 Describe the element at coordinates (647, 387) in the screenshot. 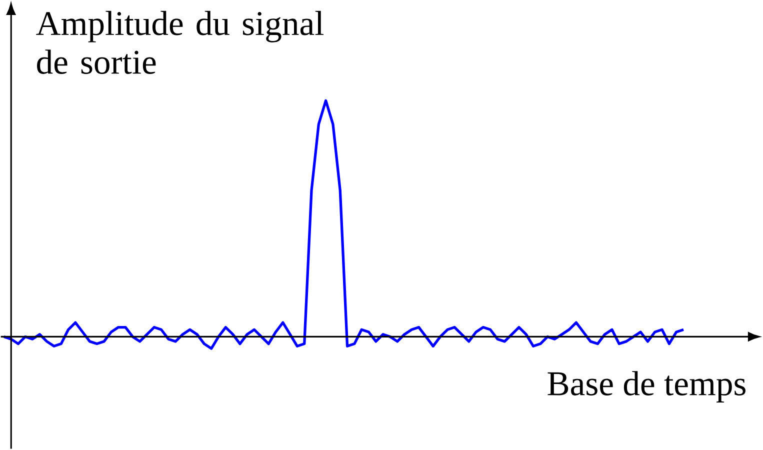

I see `x-axis-title: Base de temps` at that location.